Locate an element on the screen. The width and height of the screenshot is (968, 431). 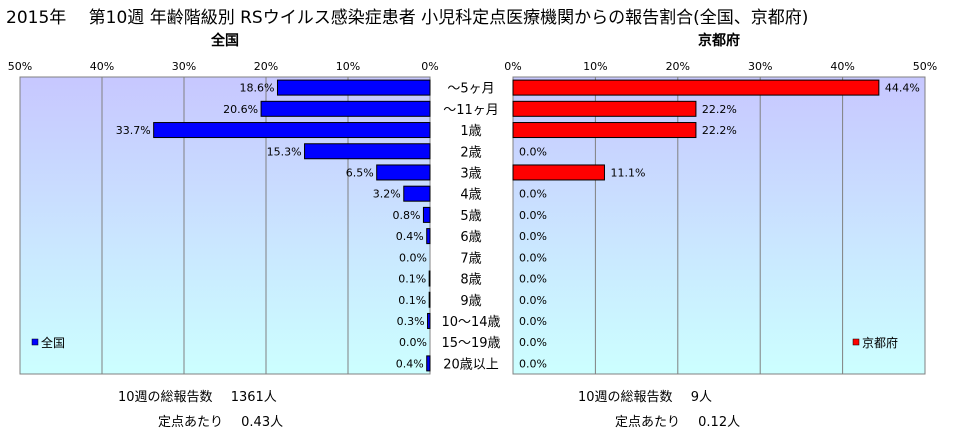
category-label: 9歳 is located at coordinates (470, 301).